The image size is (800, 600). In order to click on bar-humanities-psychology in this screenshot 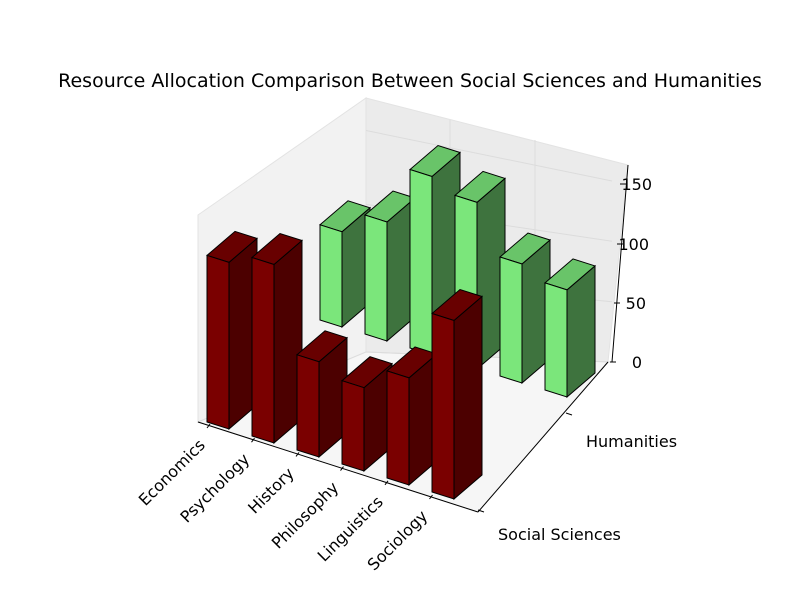, I will do `click(390, 266)`.